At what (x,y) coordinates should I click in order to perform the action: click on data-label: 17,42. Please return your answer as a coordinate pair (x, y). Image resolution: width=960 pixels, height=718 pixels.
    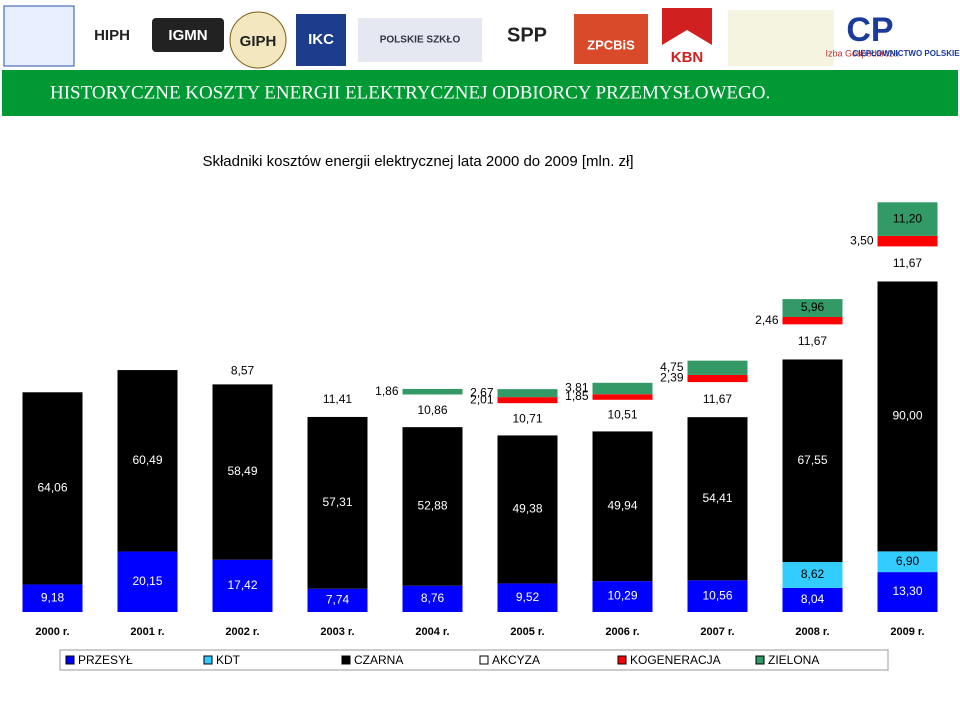
    Looking at the image, I should click on (242, 585).